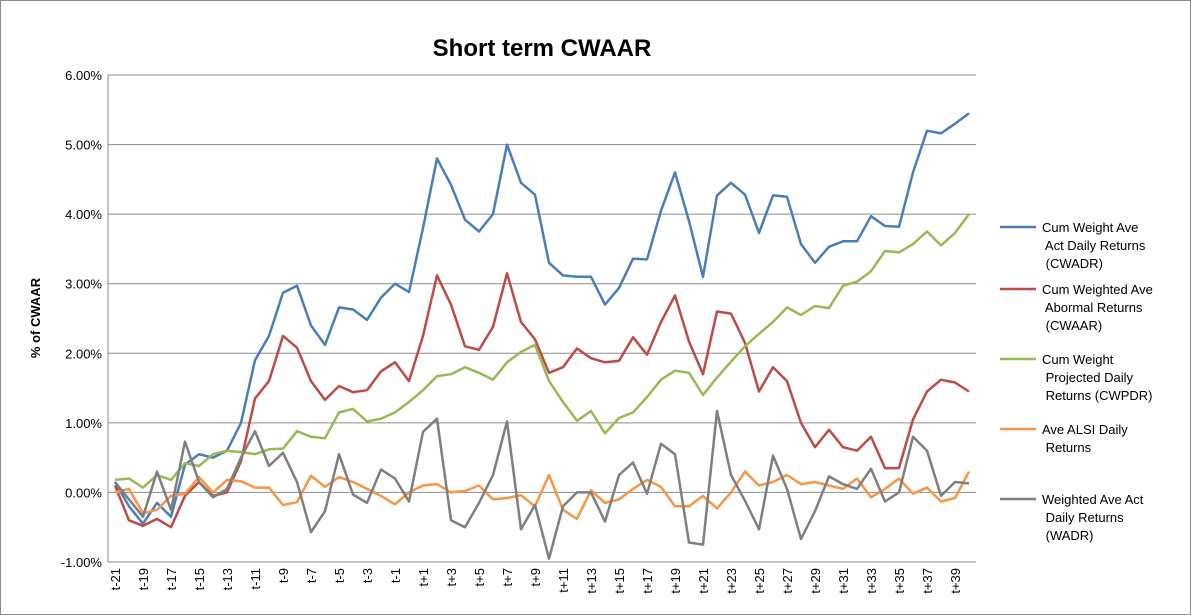 Image resolution: width=1191 pixels, height=615 pixels. Describe the element at coordinates (283, 575) in the screenshot. I see `x-tick-label: t-9` at that location.